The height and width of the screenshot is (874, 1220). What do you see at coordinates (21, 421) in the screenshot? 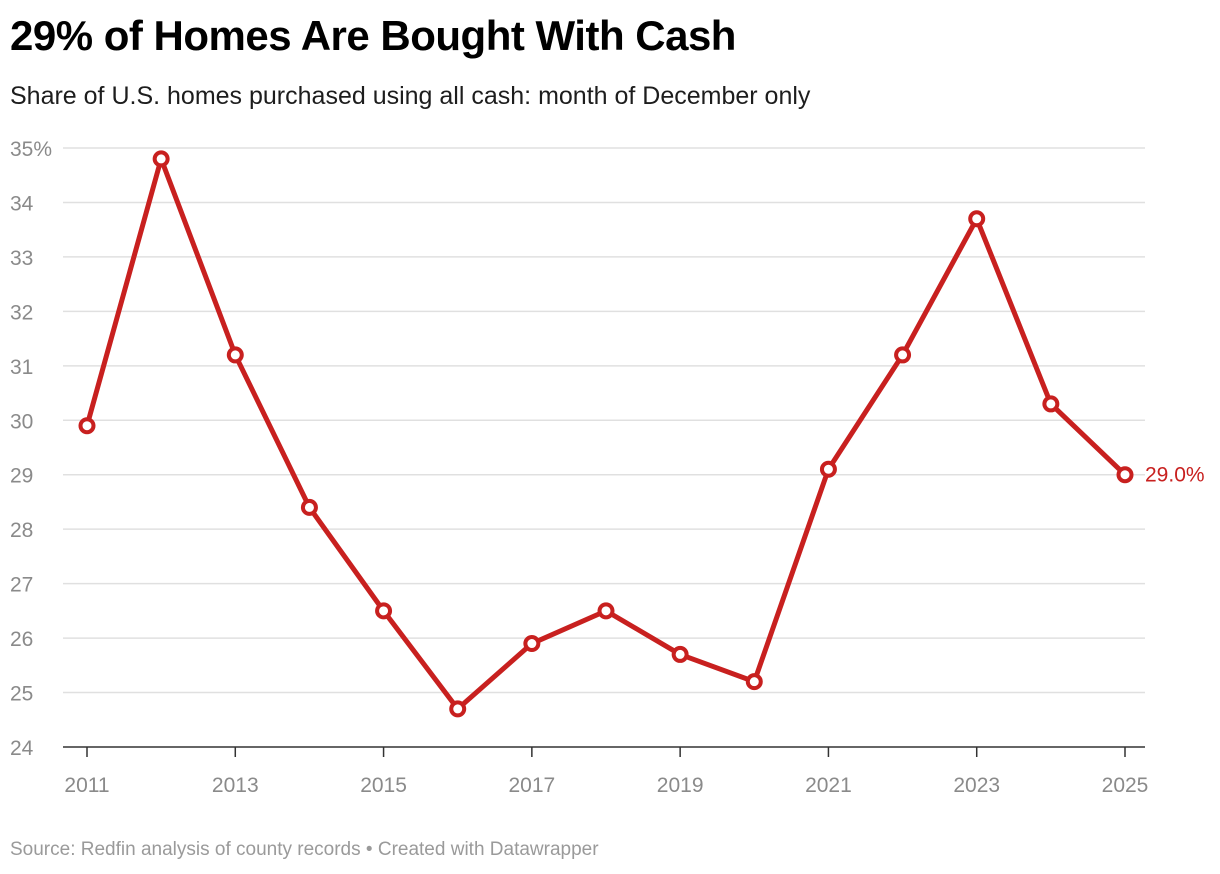
I see `y-tick-label: 30` at bounding box center [21, 421].